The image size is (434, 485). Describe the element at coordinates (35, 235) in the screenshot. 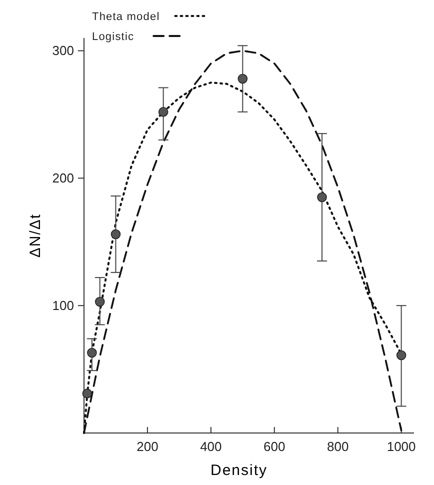

I see `y-axis-title: ΔN/Δt` at that location.